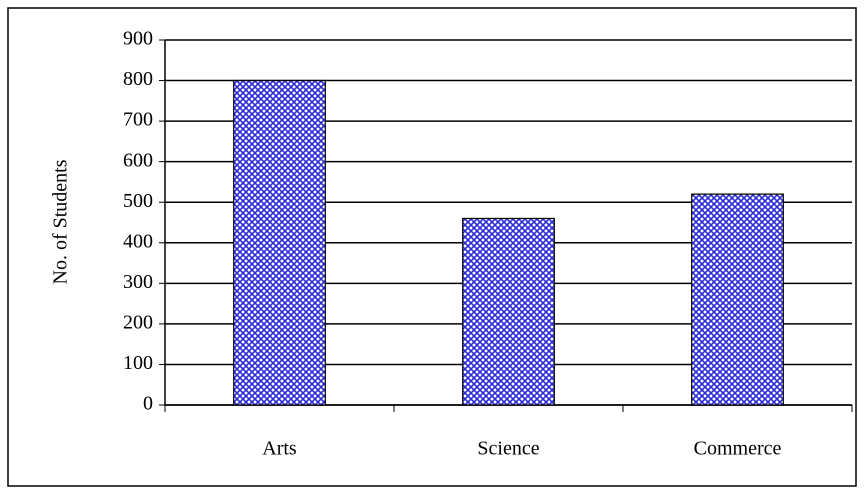 This screenshot has height=493, width=864. Describe the element at coordinates (138, 120) in the screenshot. I see `y-tick-label: 700` at that location.